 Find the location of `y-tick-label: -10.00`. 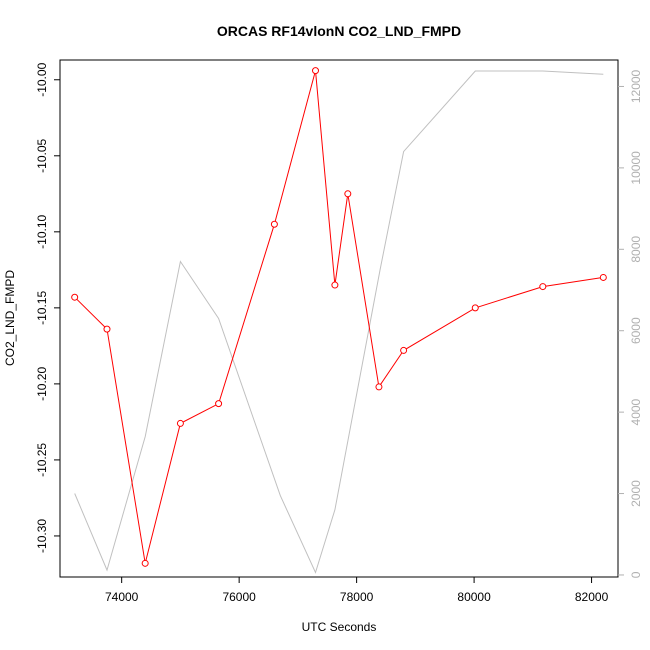

y-tick-label: -10.00 is located at coordinates (42, 79).